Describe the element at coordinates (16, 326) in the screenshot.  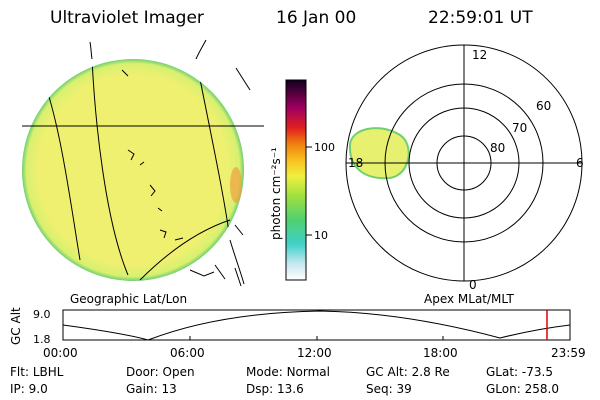
I see `alt-plot-ylabel: GC Alt` at that location.